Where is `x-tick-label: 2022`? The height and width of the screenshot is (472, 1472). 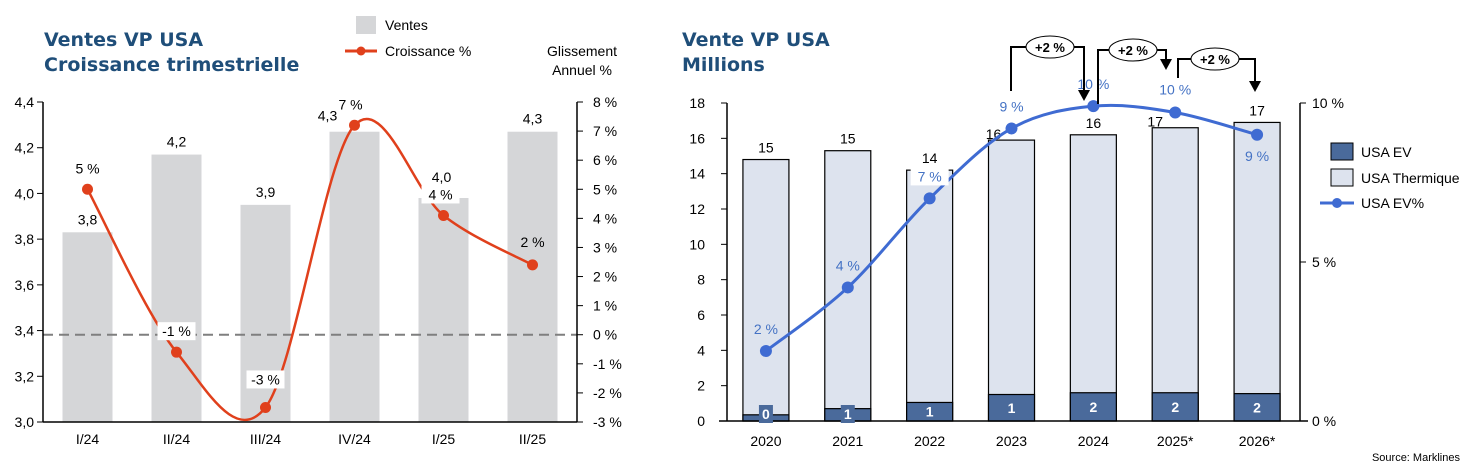
x-tick-label: 2022 is located at coordinates (929, 441).